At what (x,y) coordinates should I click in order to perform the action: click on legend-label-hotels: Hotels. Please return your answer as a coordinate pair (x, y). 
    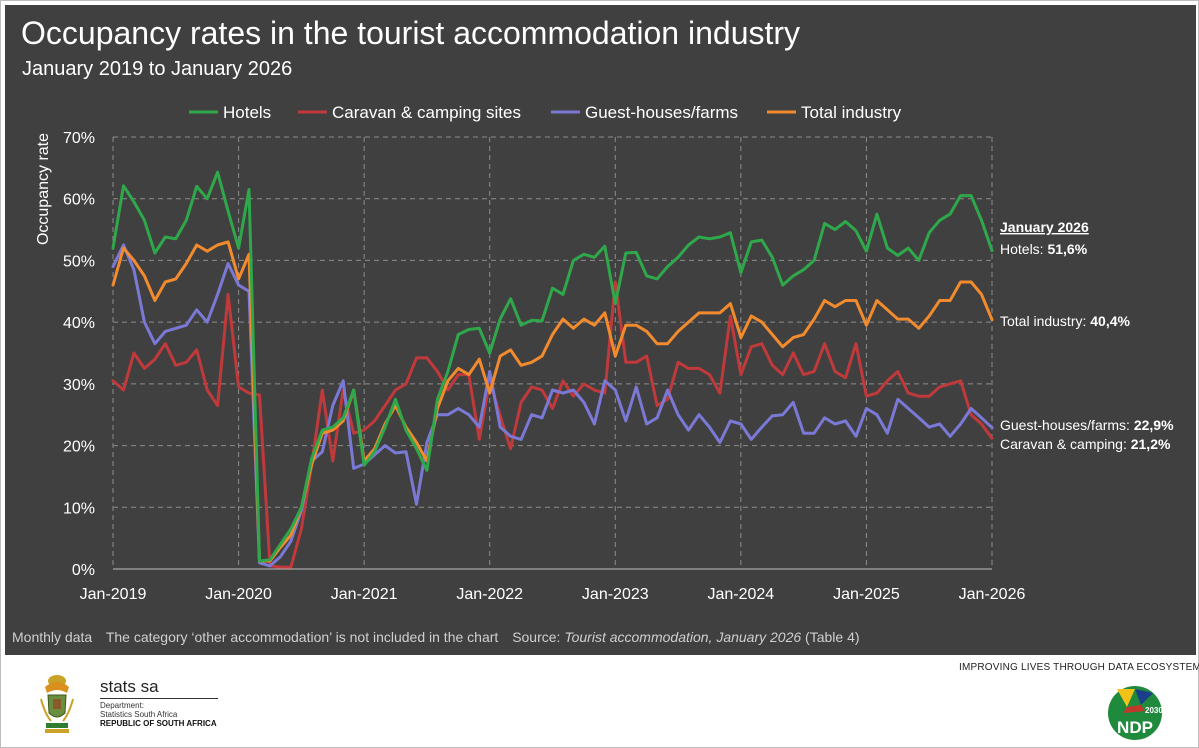
    Looking at the image, I should click on (247, 112).